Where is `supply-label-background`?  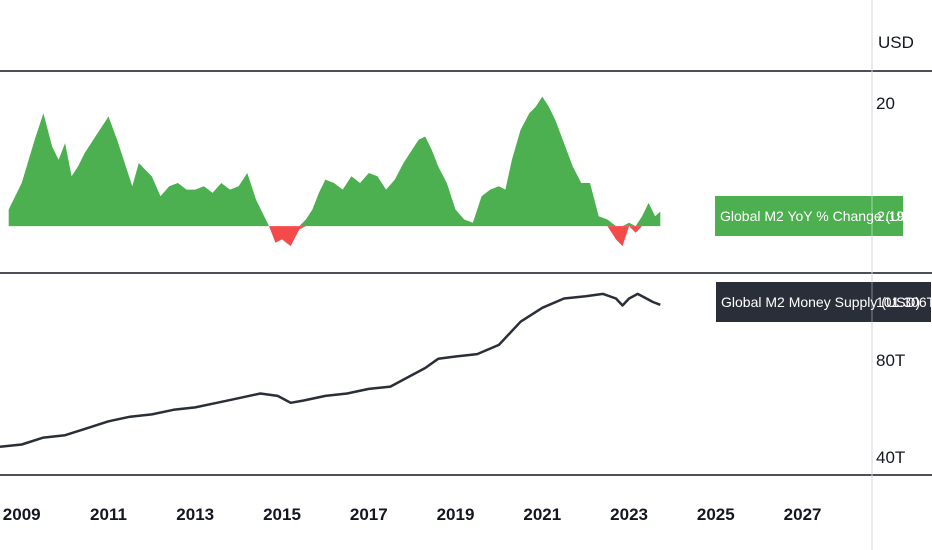
supply-label-background is located at coordinates (823, 302).